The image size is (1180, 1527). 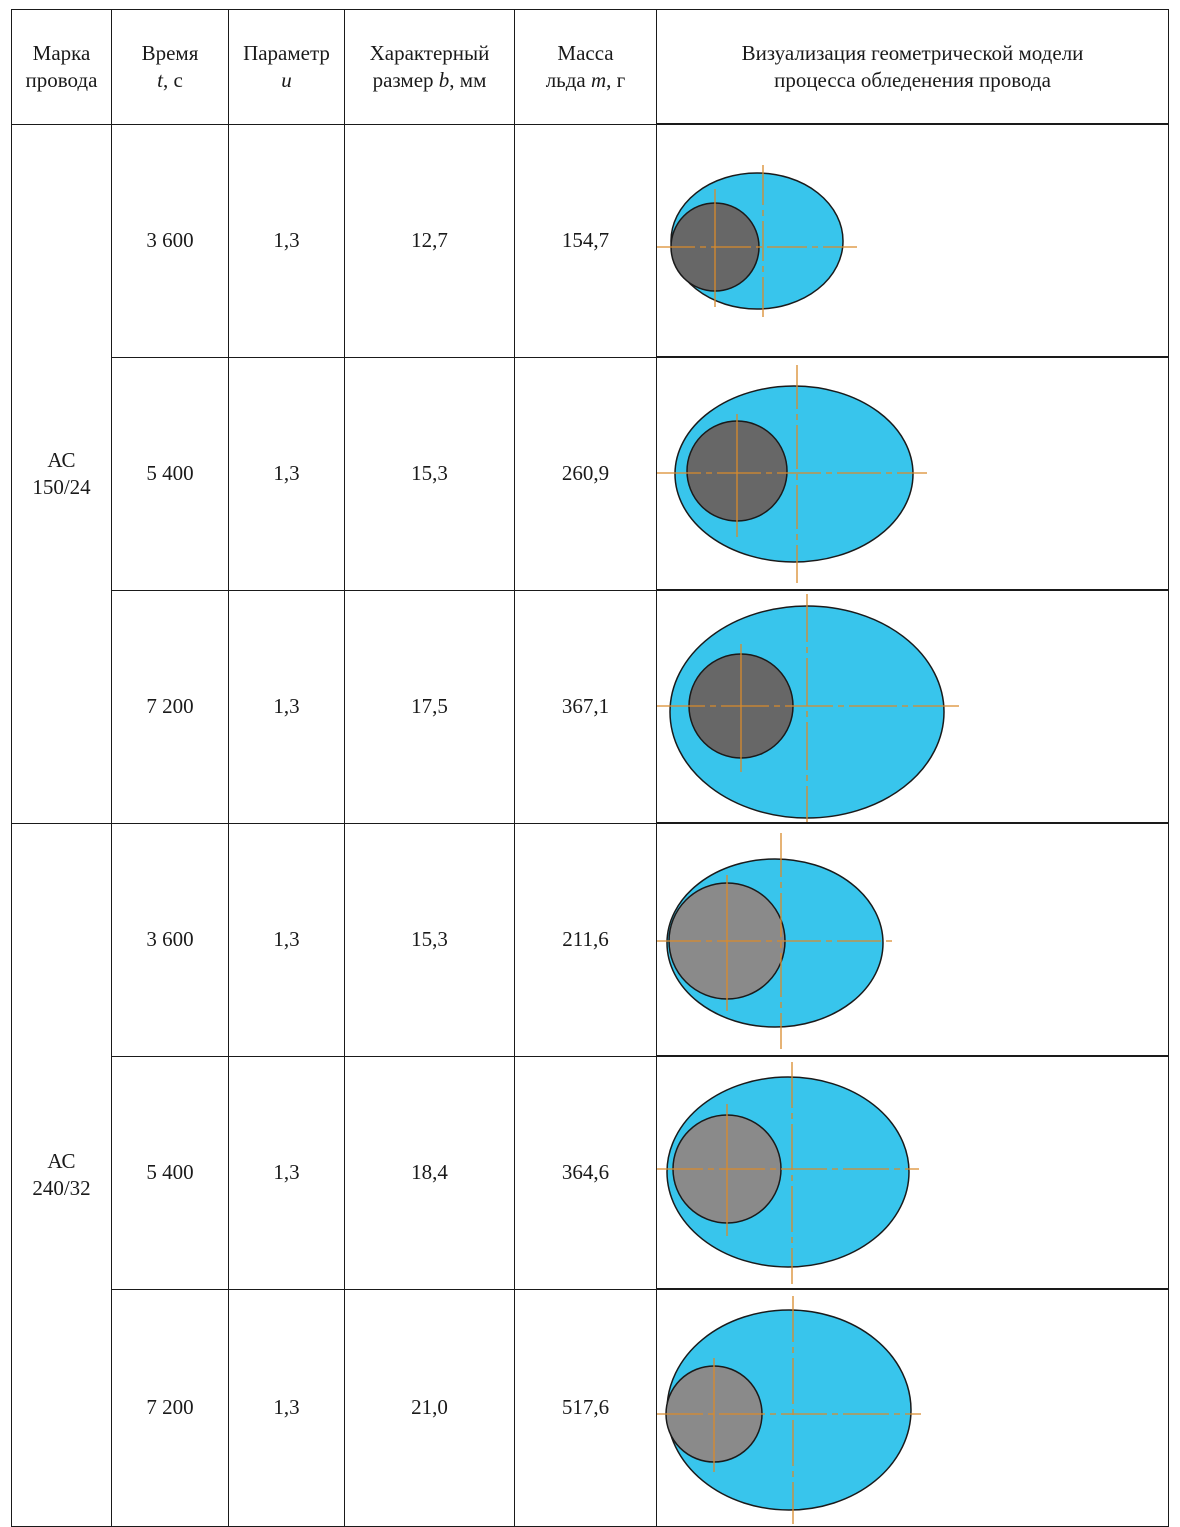 What do you see at coordinates (429, 1407) in the screenshot?
I see `size-cell: 21,0` at bounding box center [429, 1407].